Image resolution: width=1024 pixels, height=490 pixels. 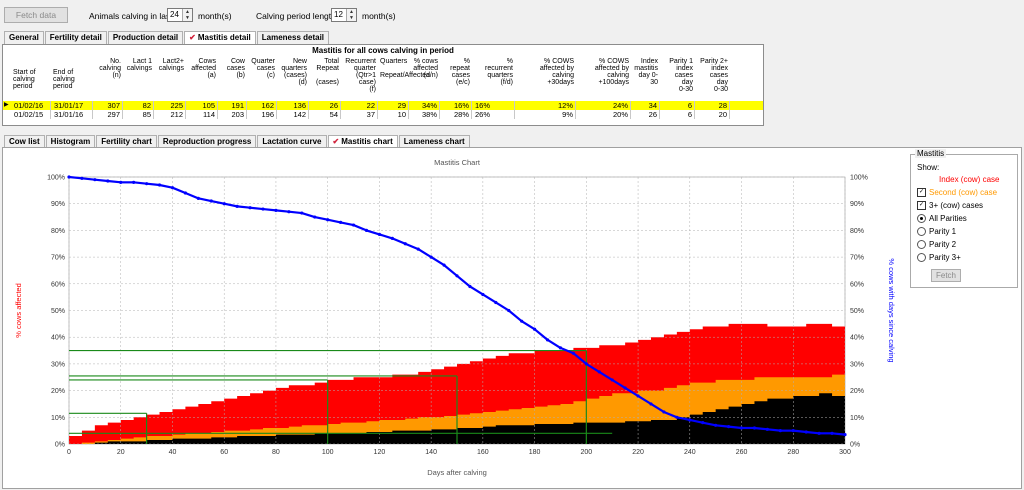 What do you see at coordinates (293, 114) in the screenshot?
I see `table-cell: 142` at bounding box center [293, 114].